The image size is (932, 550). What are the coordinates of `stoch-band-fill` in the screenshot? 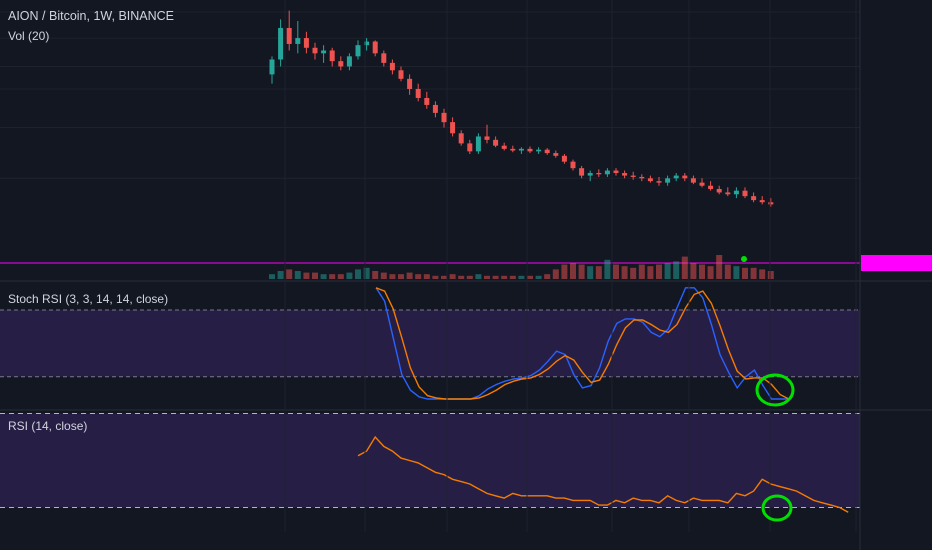 It's located at (430, 343).